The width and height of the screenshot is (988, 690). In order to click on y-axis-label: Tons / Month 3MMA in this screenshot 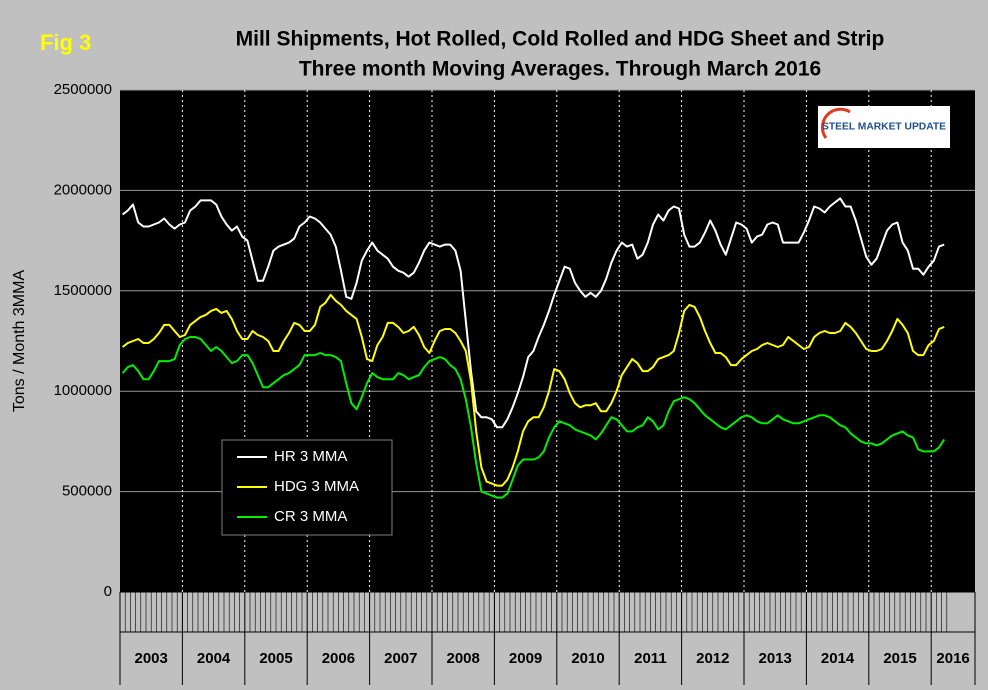, I will do `click(19, 341)`.